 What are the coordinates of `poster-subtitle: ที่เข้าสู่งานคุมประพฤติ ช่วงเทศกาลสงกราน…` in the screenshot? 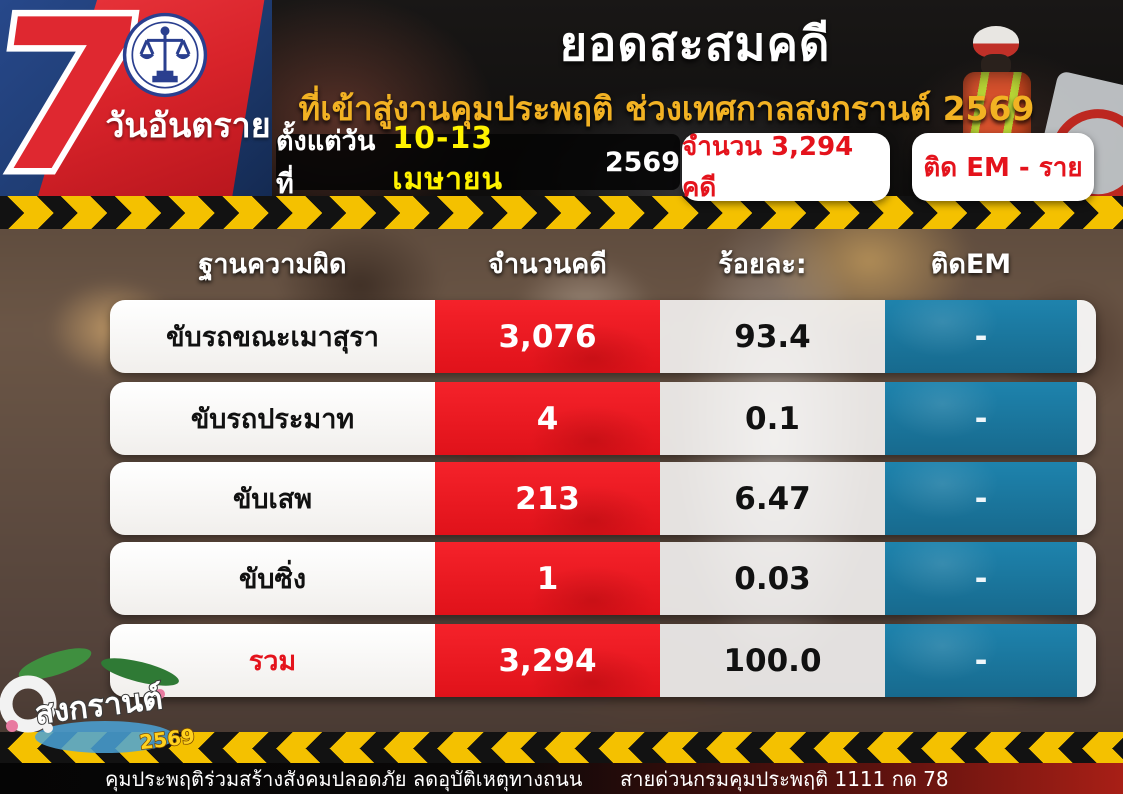 It's located at (666, 108).